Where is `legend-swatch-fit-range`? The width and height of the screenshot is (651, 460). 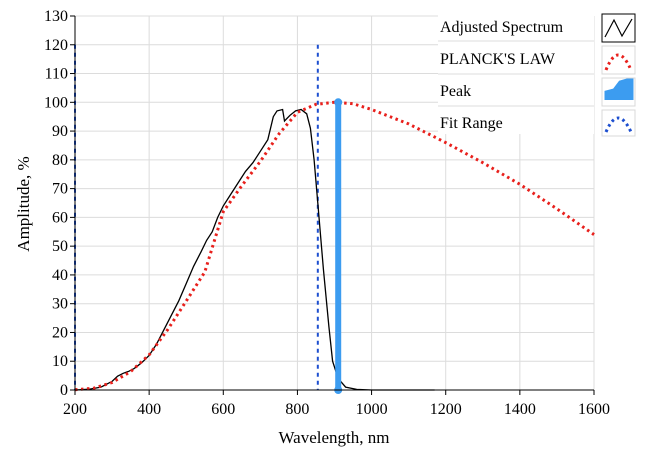
legend-swatch-fit-range is located at coordinates (618, 123).